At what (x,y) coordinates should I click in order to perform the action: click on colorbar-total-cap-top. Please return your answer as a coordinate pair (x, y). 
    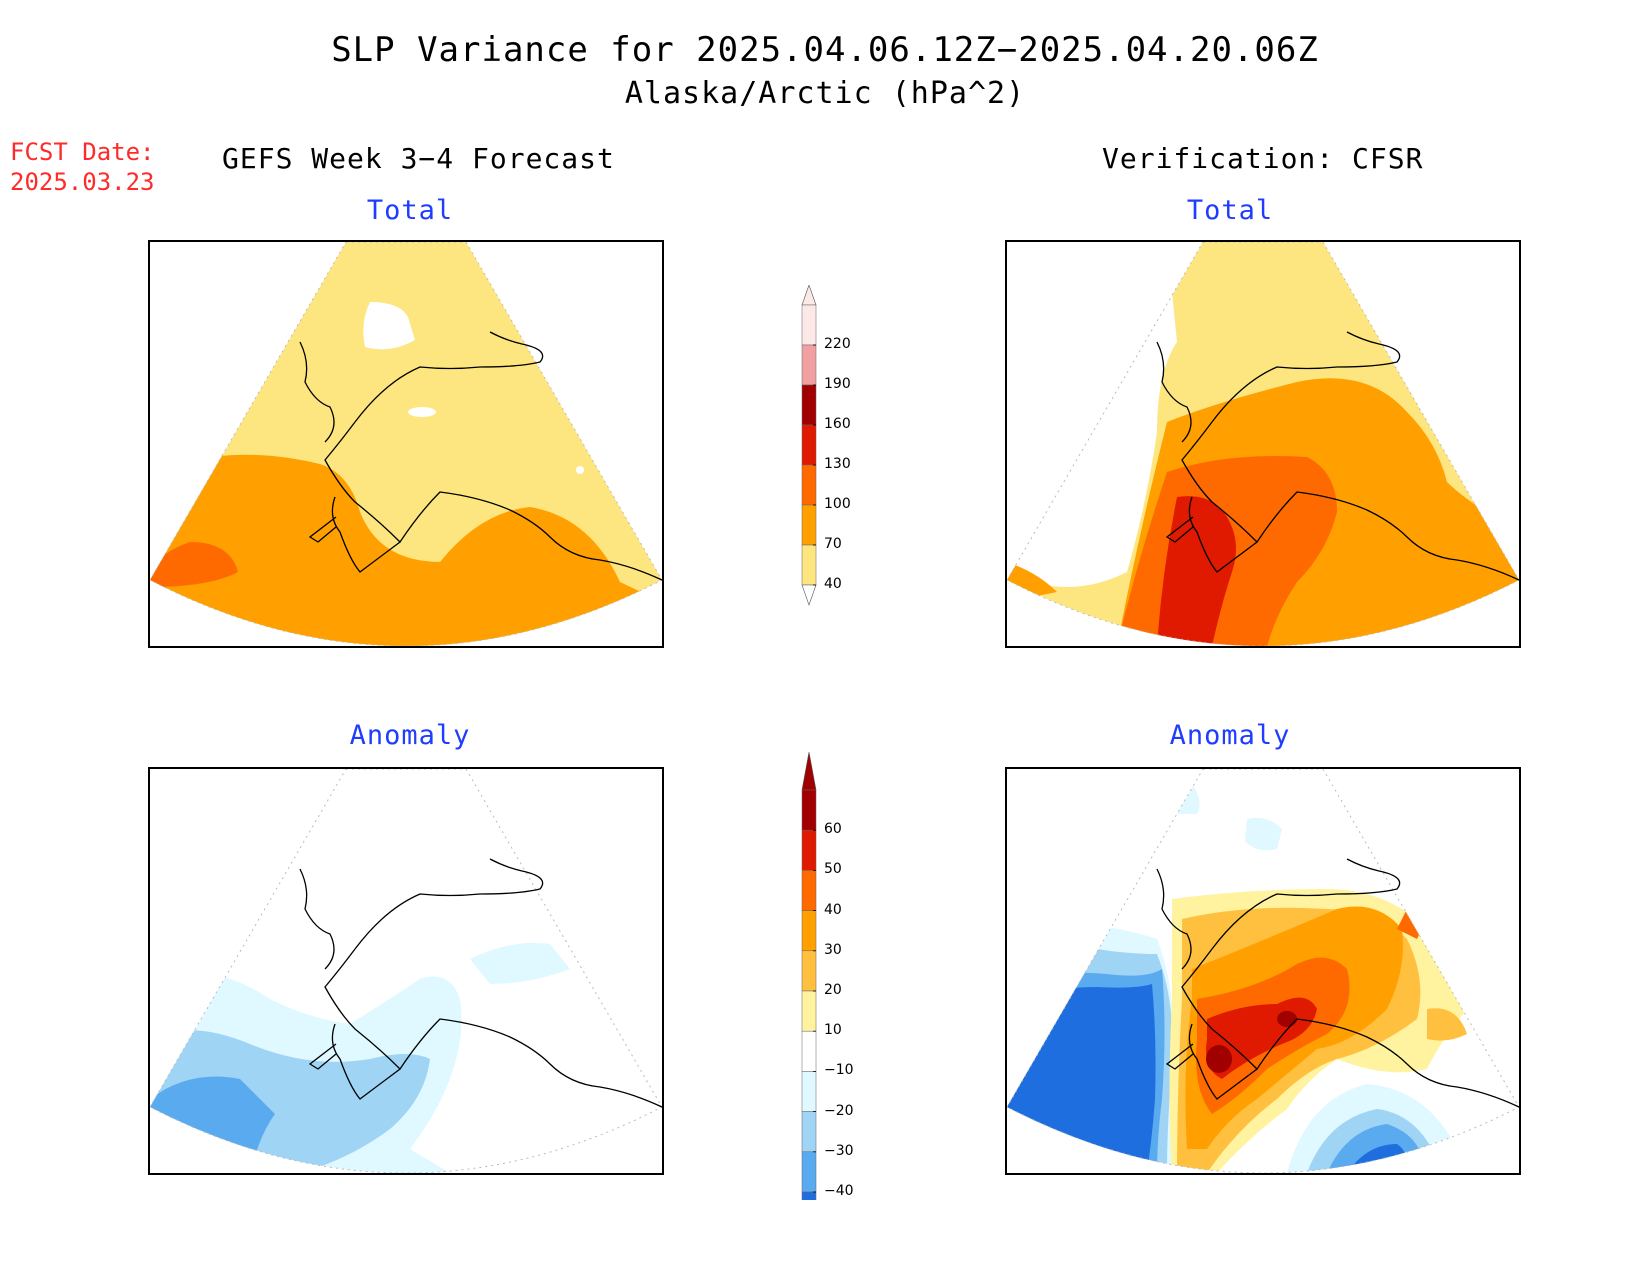
    Looking at the image, I should click on (809, 295).